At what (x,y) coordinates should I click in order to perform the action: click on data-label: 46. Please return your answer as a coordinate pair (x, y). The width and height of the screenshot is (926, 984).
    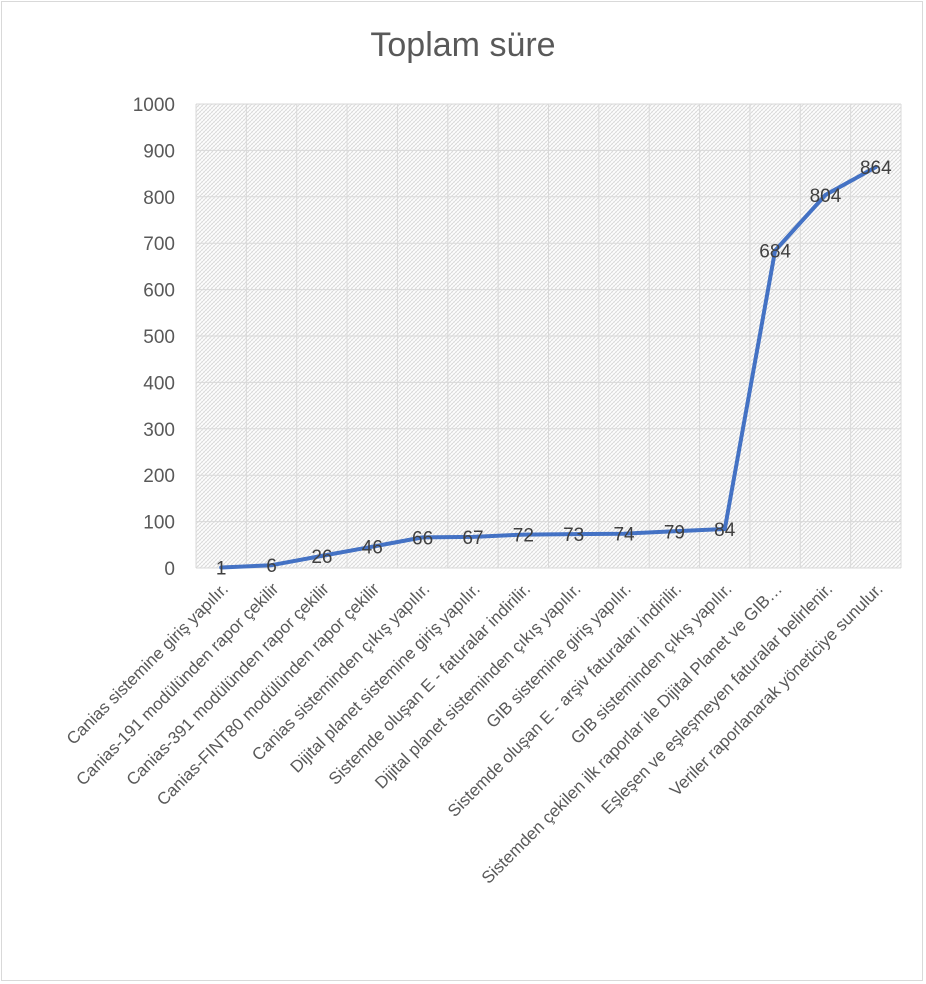
    Looking at the image, I should click on (372, 548).